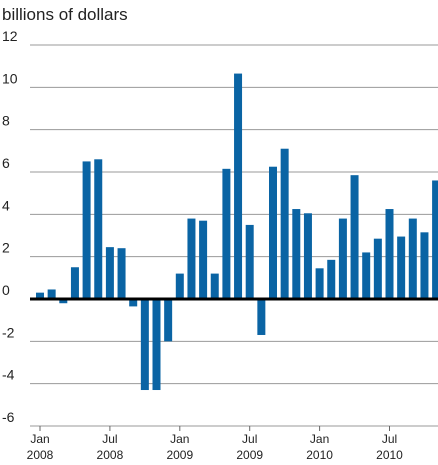  Describe the element at coordinates (8, 332) in the screenshot. I see `y-tick-label: -2` at that location.